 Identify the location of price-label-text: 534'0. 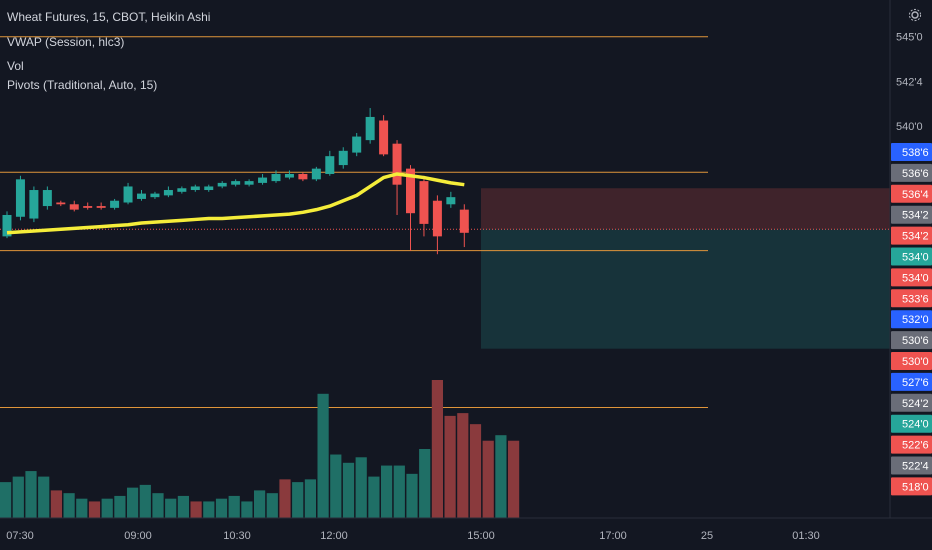
(915, 258).